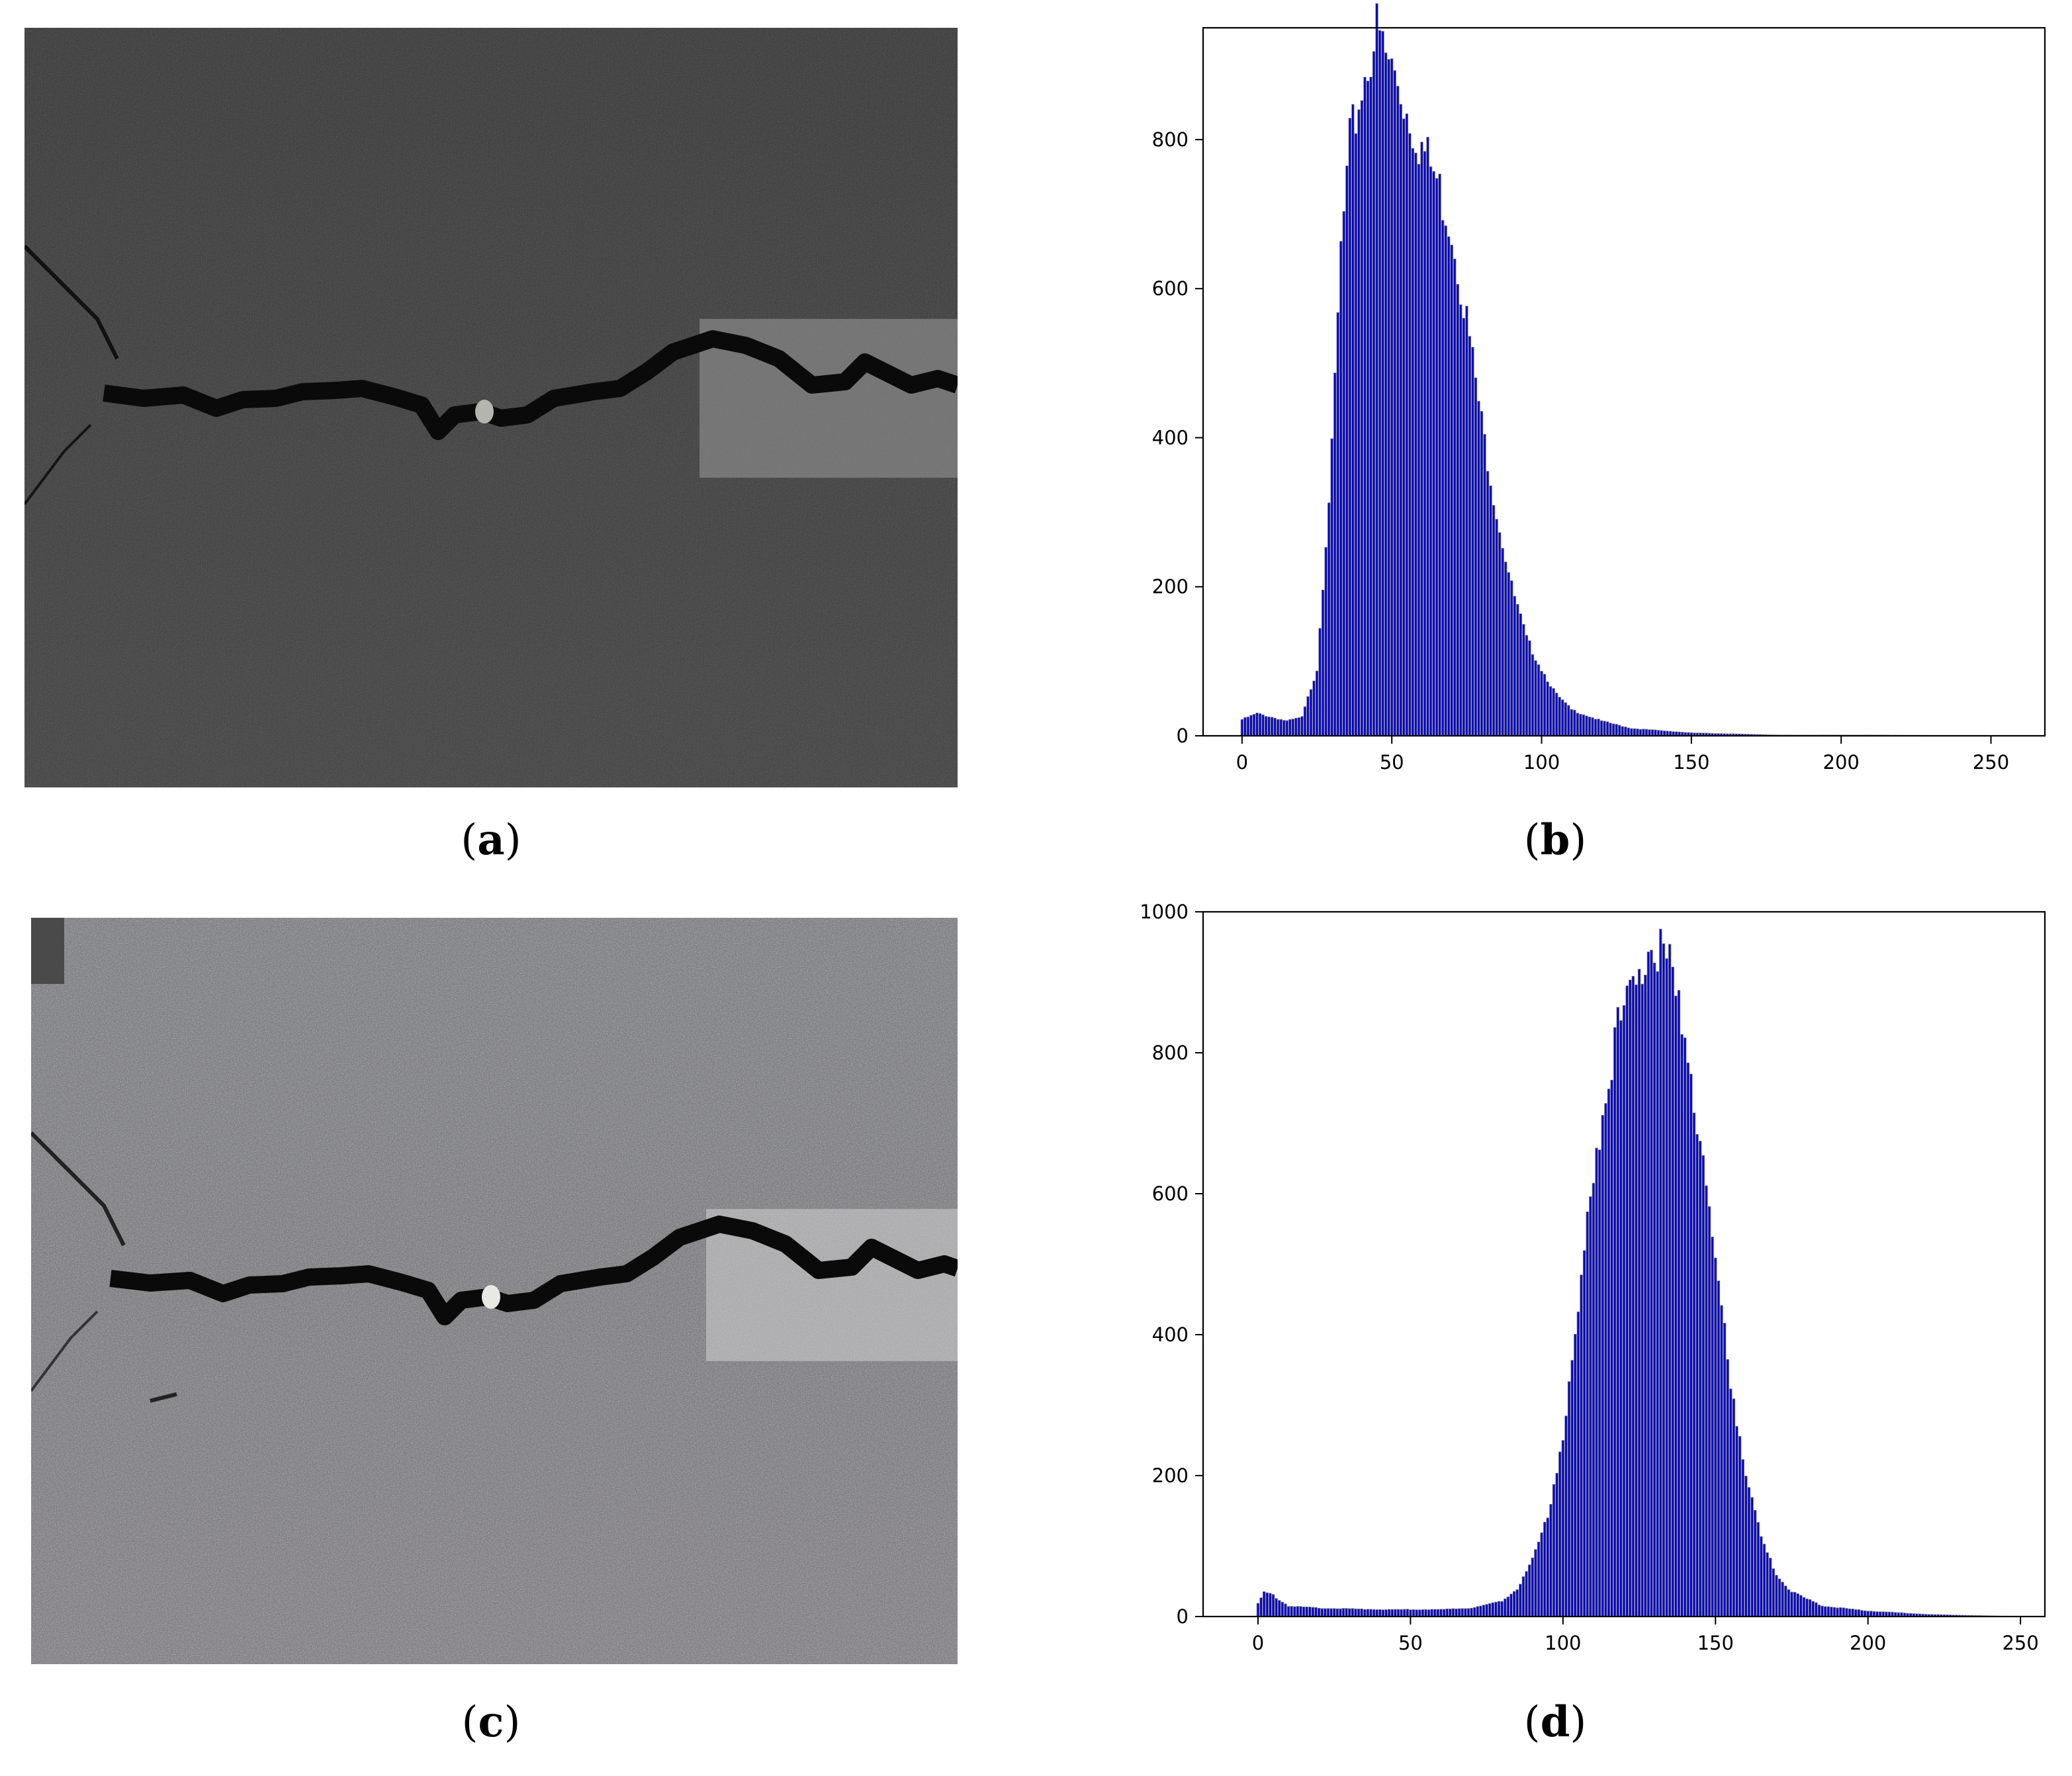  I want to click on y-tick-label: 0, so click(1183, 736).